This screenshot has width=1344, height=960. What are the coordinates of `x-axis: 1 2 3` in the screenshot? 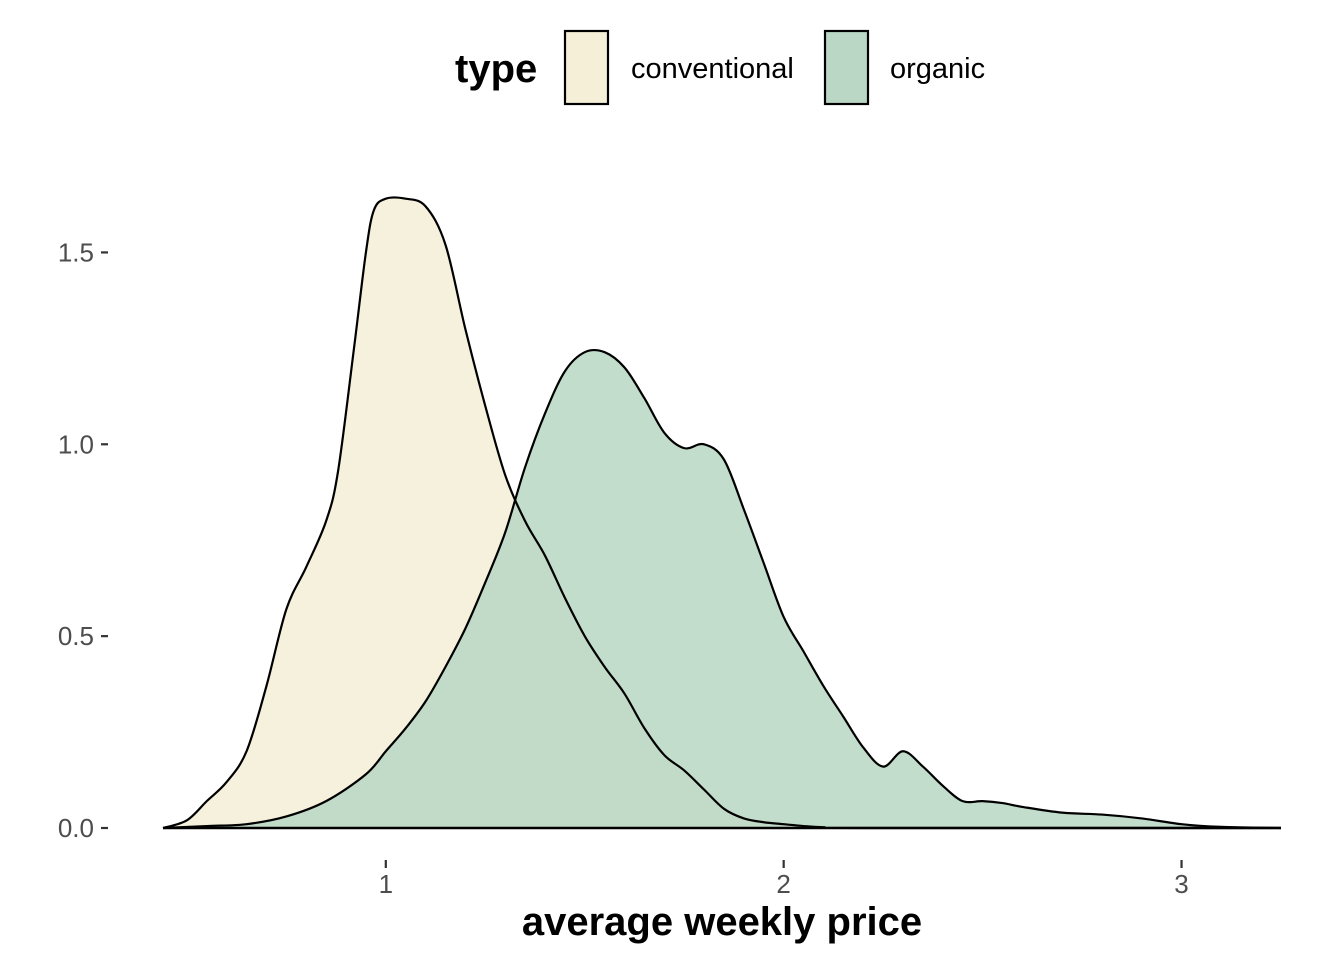 It's located at (784, 879).